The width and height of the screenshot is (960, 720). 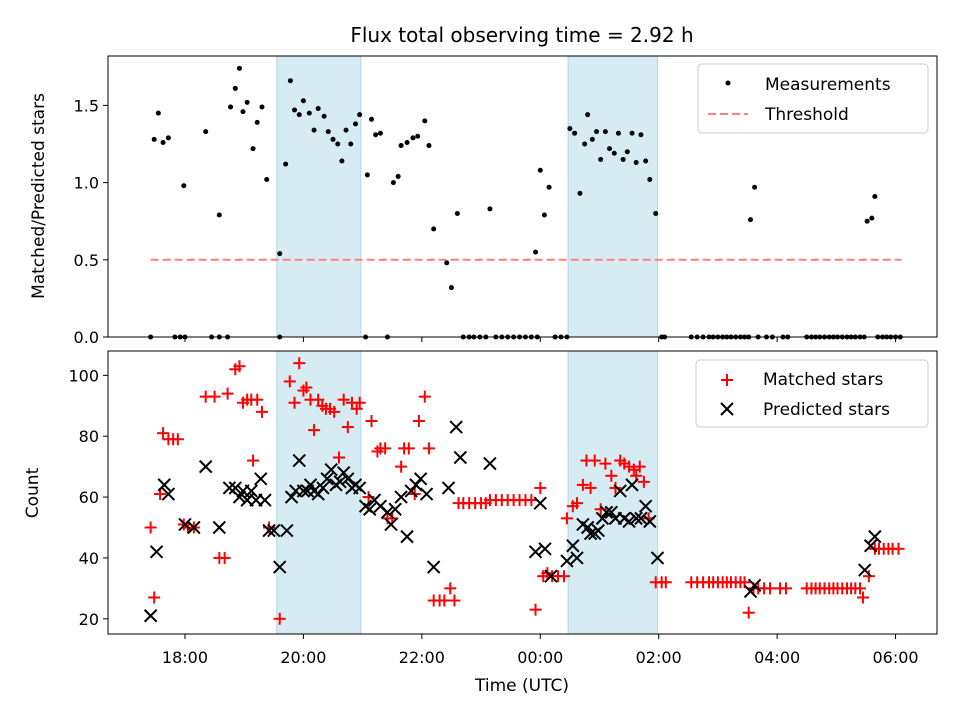 I want to click on x-tick-label: 02:00, so click(x=659, y=657).